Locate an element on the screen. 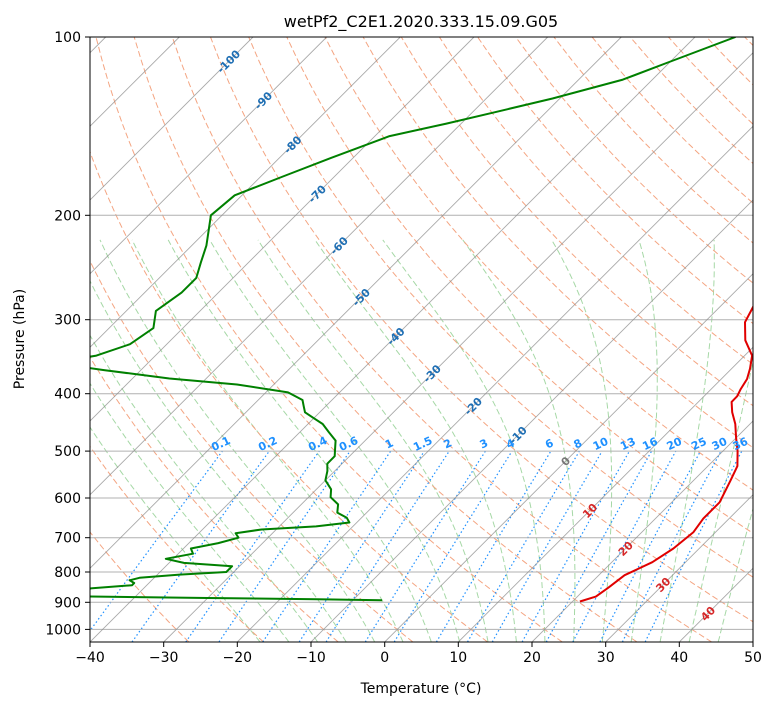 This screenshot has width=775, height=708. x-tick-label: −30 is located at coordinates (164, 658).